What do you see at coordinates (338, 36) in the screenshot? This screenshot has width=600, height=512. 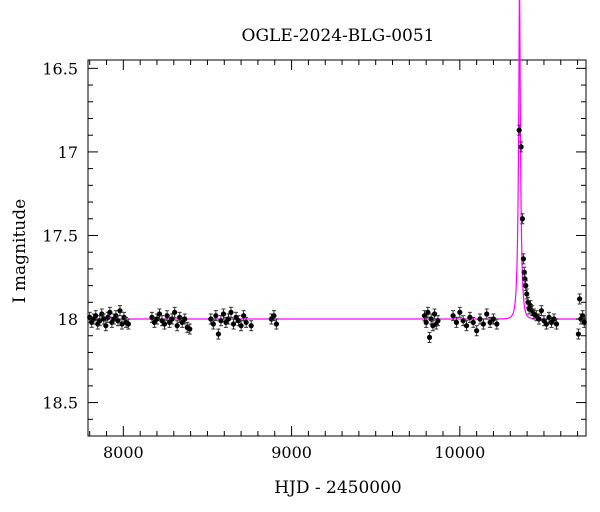 I see `chart-title: OGLE-2024-BLG-0051` at bounding box center [338, 36].